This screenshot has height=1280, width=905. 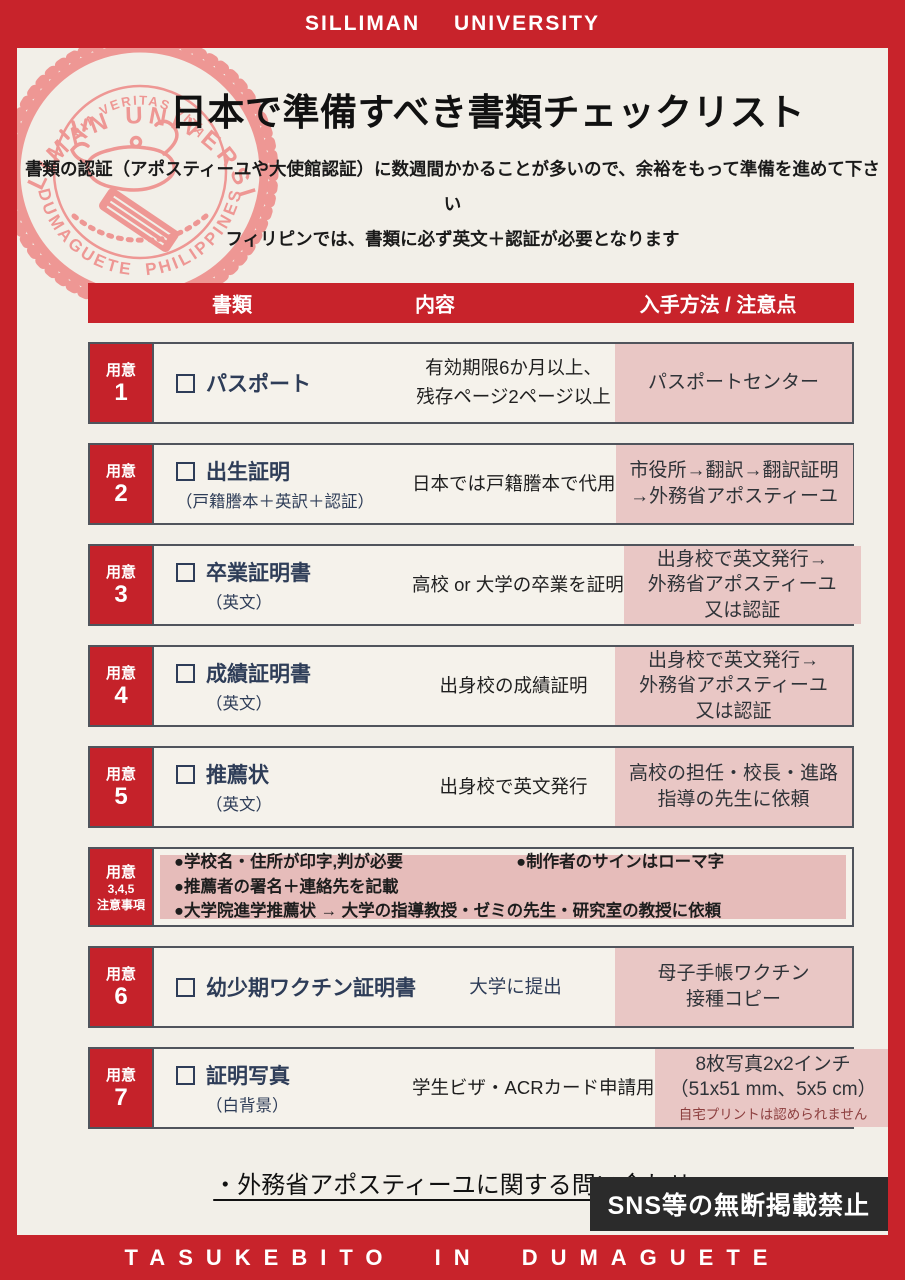 What do you see at coordinates (718, 305) in the screenshot?
I see `column-method: 入手方法 / 注意点` at bounding box center [718, 305].